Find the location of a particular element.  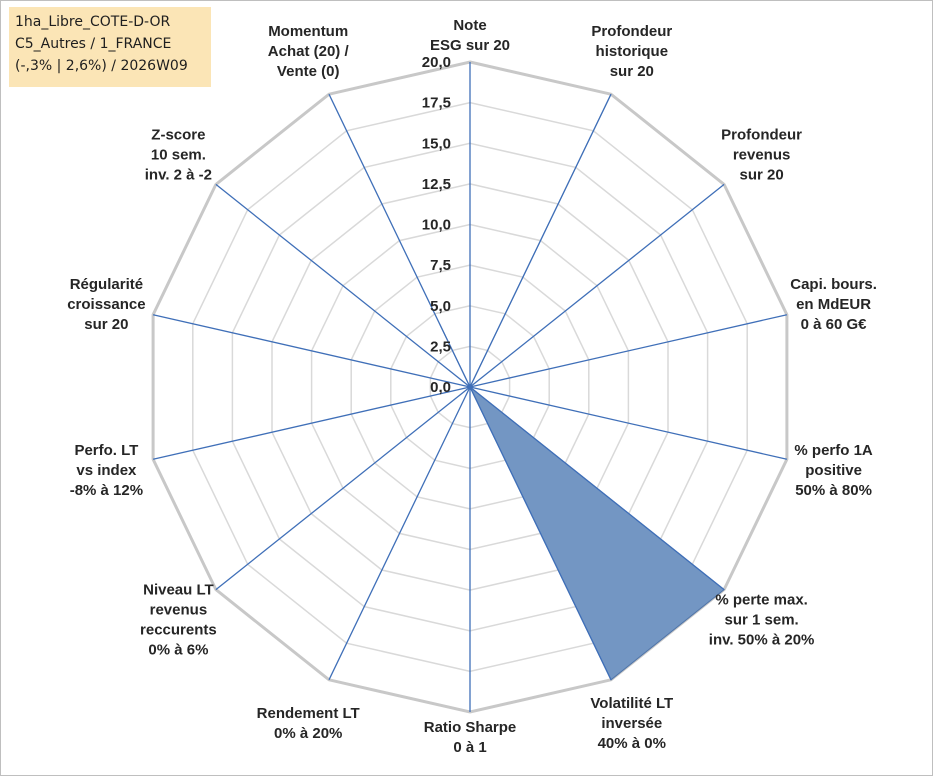

axis-label-12: Régularité croissance sur 20 is located at coordinates (106, 304).